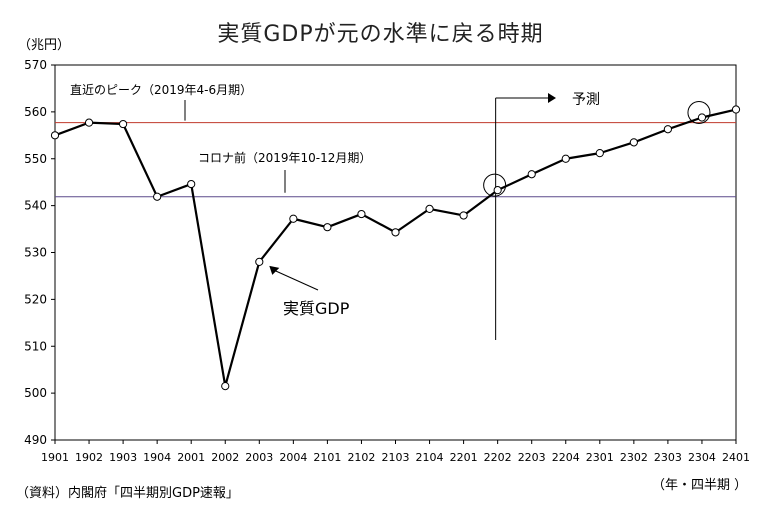  Describe the element at coordinates (380, 34) in the screenshot. I see `chart-title: 実質GDPが元の水準に戻る時期` at that location.